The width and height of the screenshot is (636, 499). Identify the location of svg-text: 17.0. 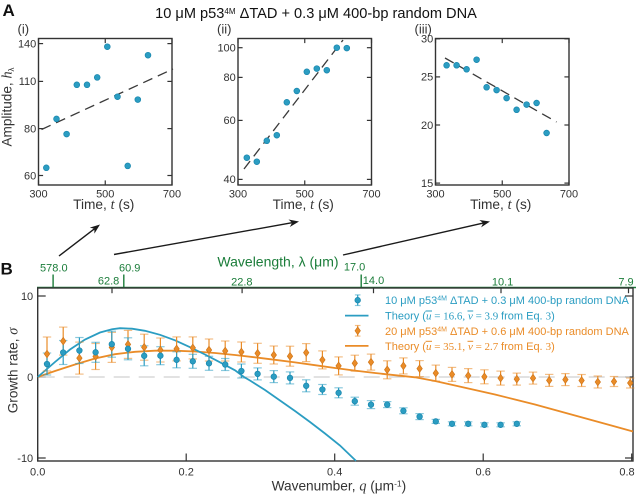
(354, 268).